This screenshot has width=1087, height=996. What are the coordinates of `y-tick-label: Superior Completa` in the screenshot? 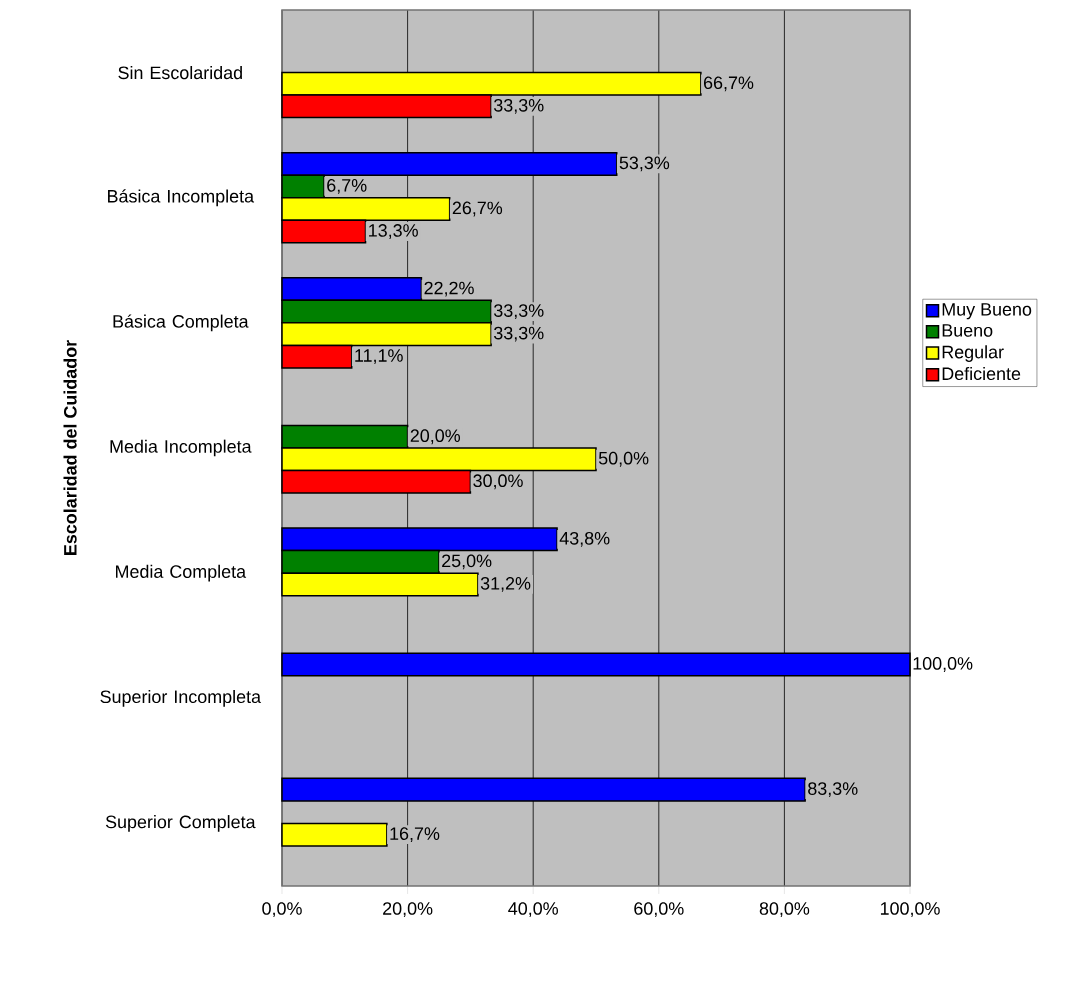 It's located at (180, 823).